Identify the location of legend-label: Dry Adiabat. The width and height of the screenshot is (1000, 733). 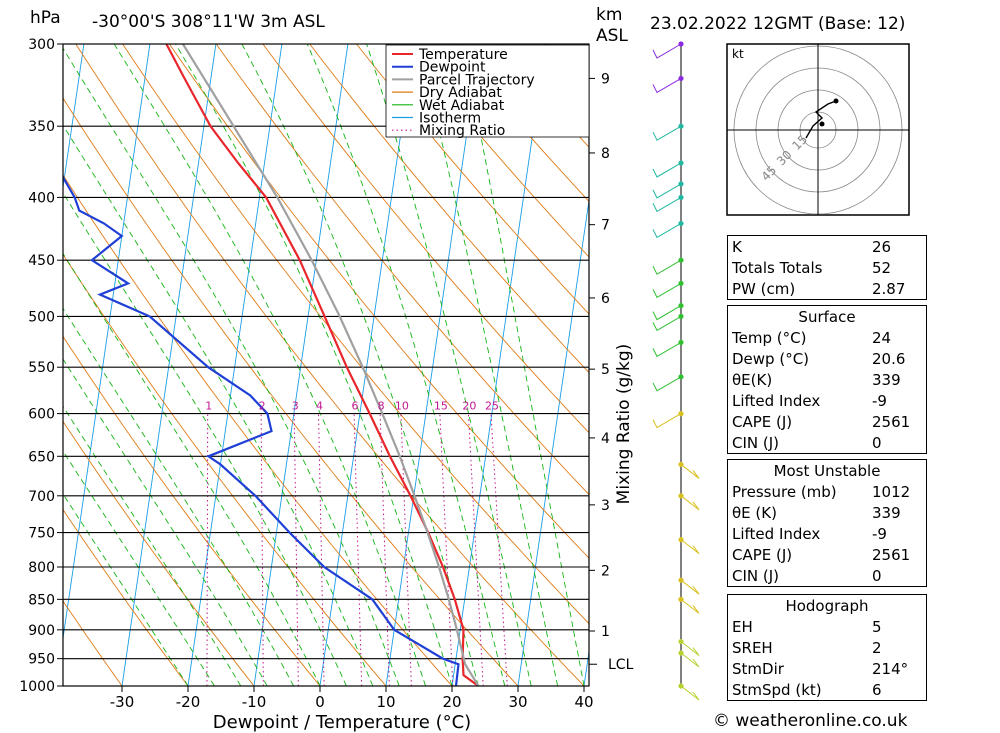
(460, 93).